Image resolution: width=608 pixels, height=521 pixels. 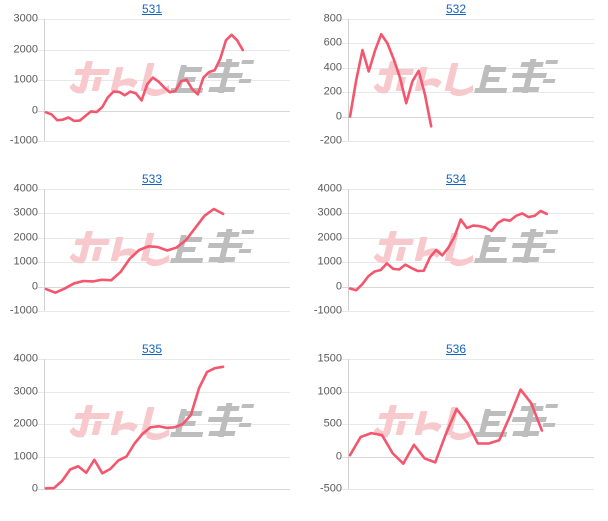 I want to click on y-tick-label-531-0: 0, so click(x=34, y=110).